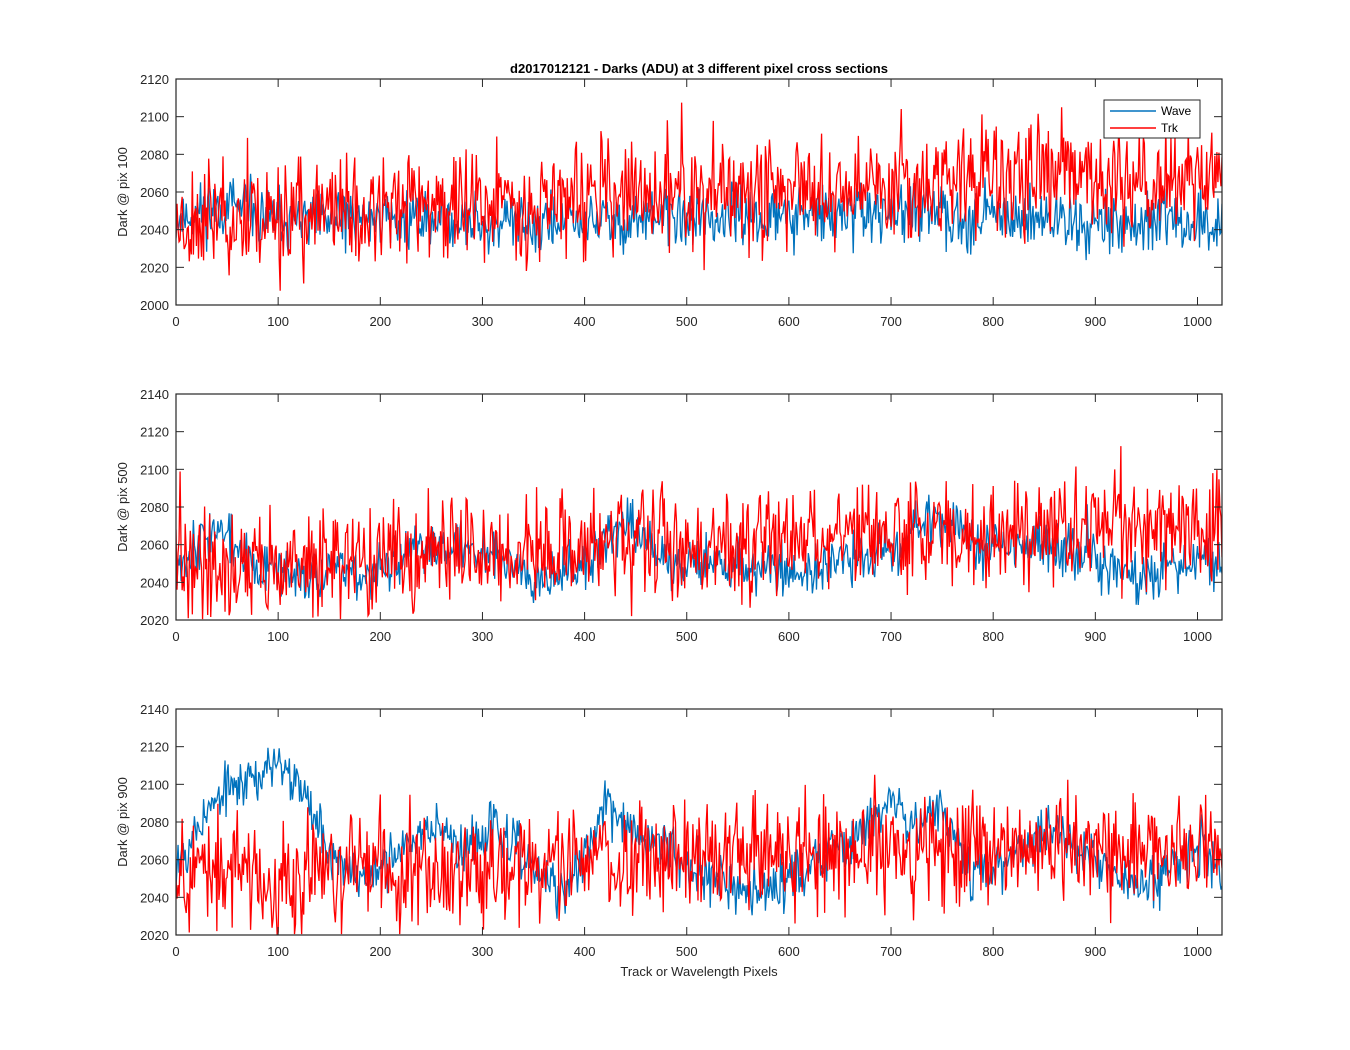 The height and width of the screenshot is (1050, 1350). What do you see at coordinates (699, 971) in the screenshot?
I see `x-axis-label: Track or Wavelength Pixels` at bounding box center [699, 971].